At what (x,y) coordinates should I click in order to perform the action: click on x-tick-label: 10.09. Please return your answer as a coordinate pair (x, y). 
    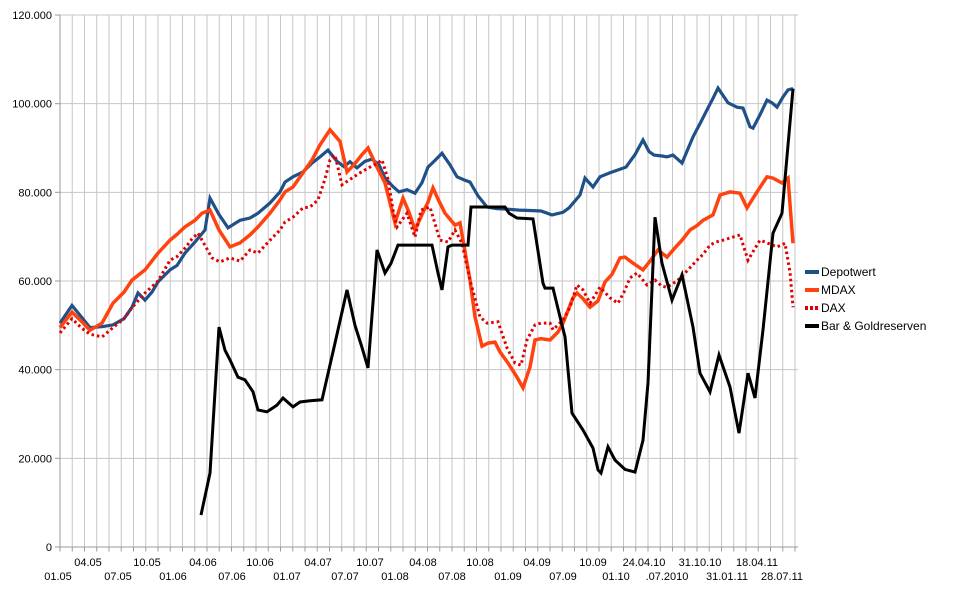
    Looking at the image, I should click on (593, 563).